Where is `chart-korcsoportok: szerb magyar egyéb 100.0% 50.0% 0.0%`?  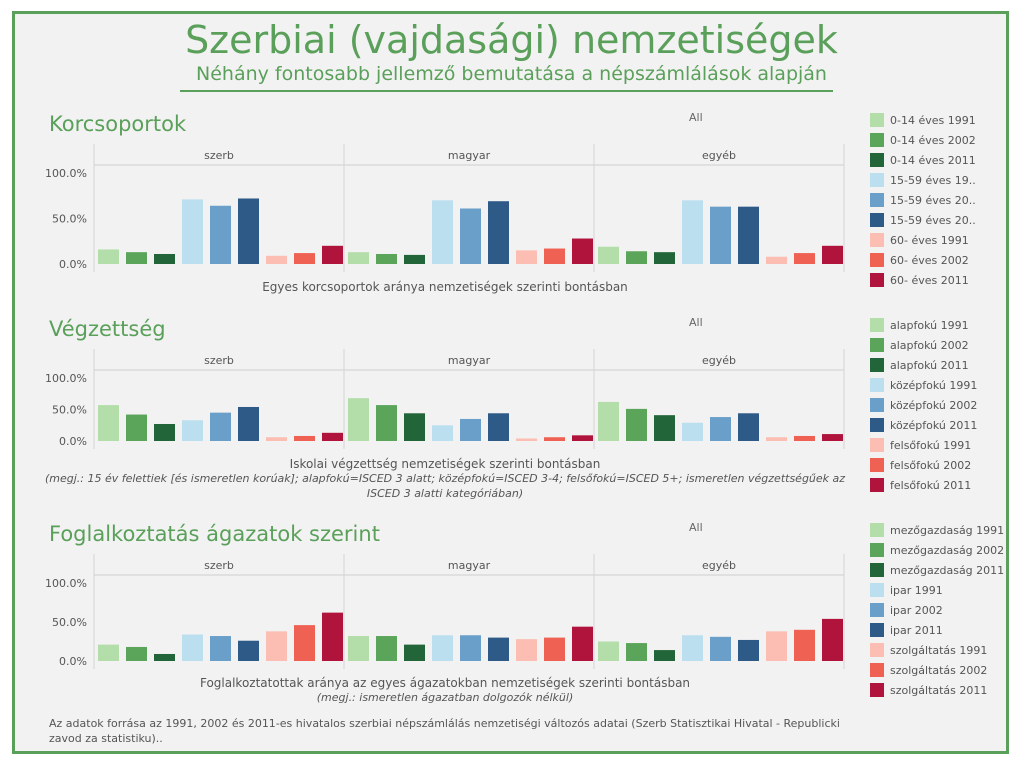 chart-korcsoportok: szerb magyar egyéb 100.0% 50.0% 0.0% is located at coordinates (445, 208).